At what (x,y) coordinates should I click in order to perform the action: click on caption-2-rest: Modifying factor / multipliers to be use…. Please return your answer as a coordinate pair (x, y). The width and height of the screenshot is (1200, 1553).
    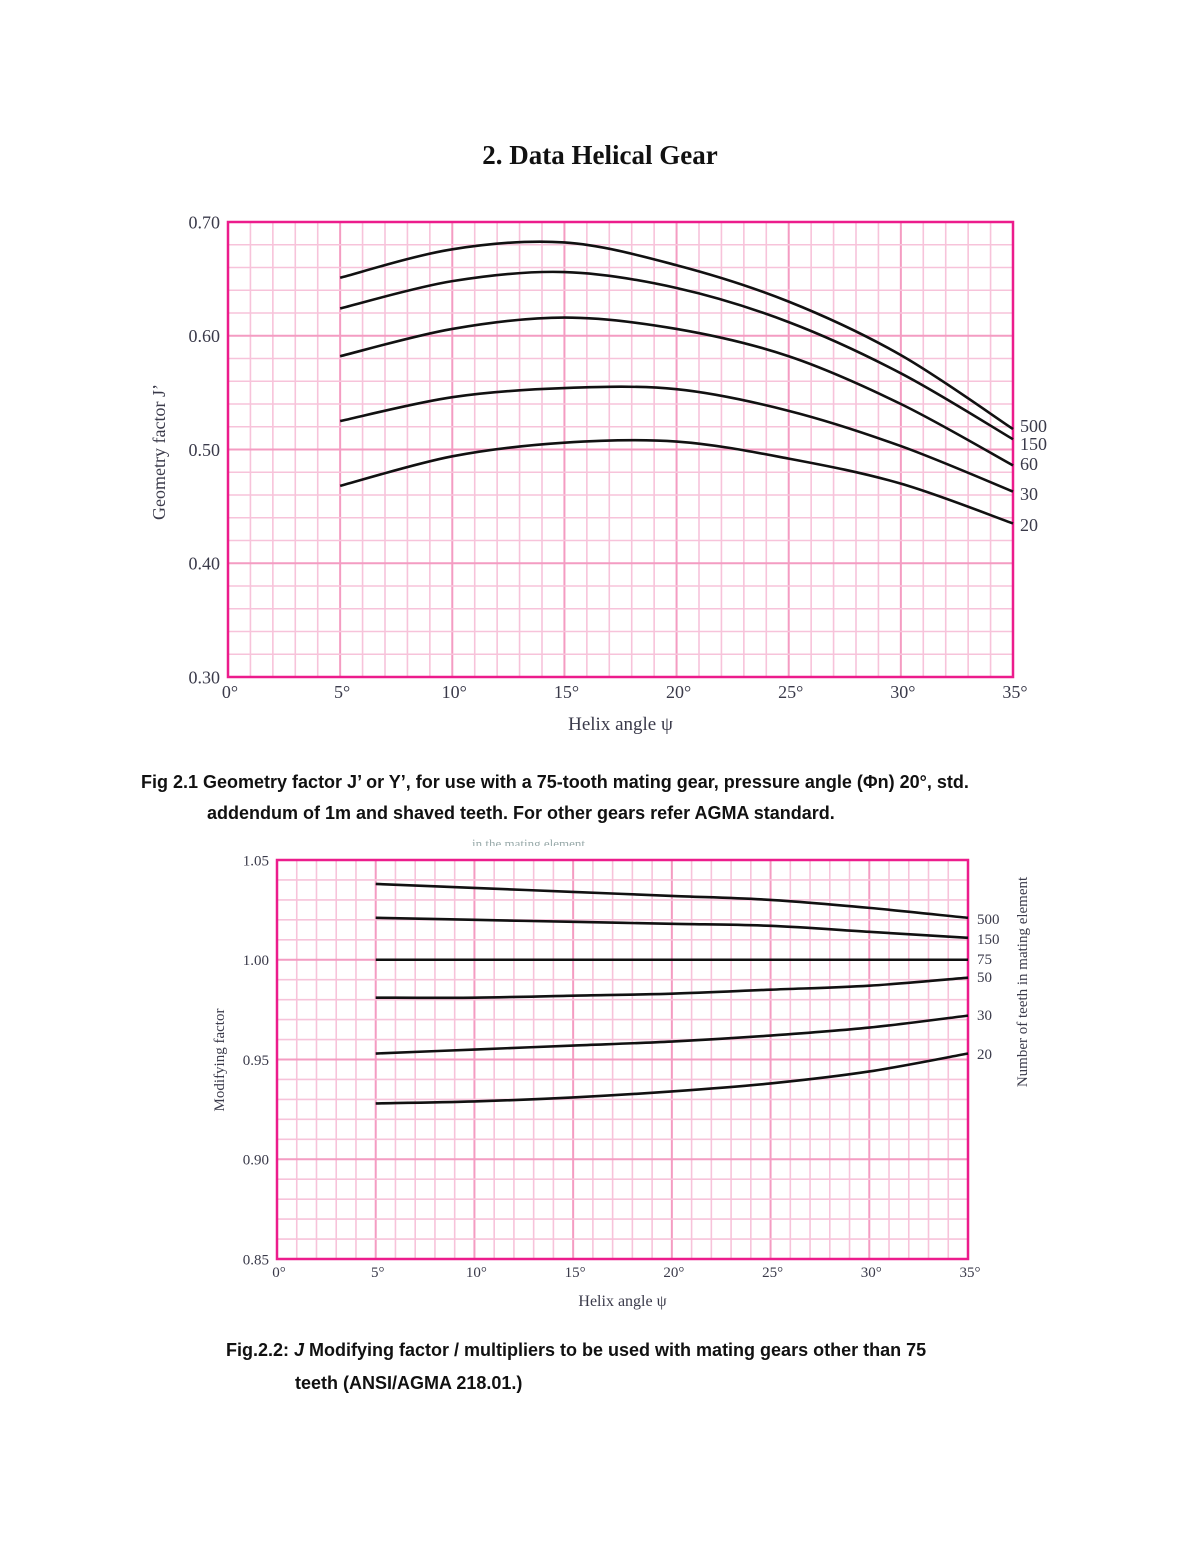
    Looking at the image, I should click on (615, 1350).